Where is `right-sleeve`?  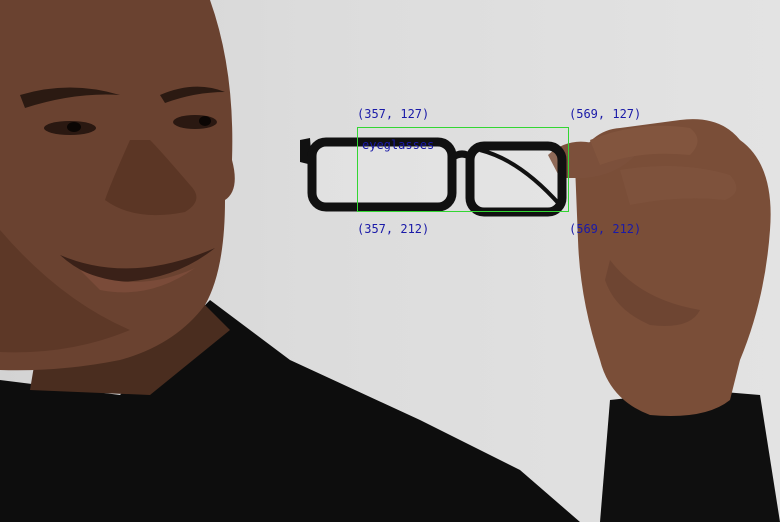
right-sleeve is located at coordinates (690, 456).